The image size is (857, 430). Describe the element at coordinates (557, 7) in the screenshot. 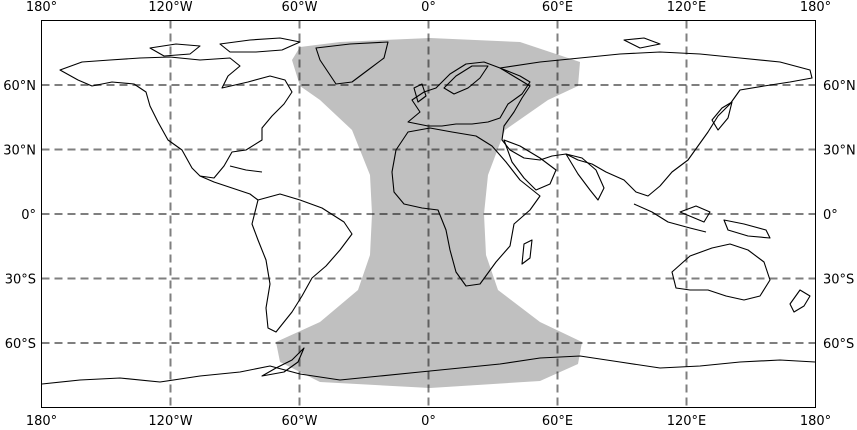

I see `lon-tick-label-top: 60°E` at that location.